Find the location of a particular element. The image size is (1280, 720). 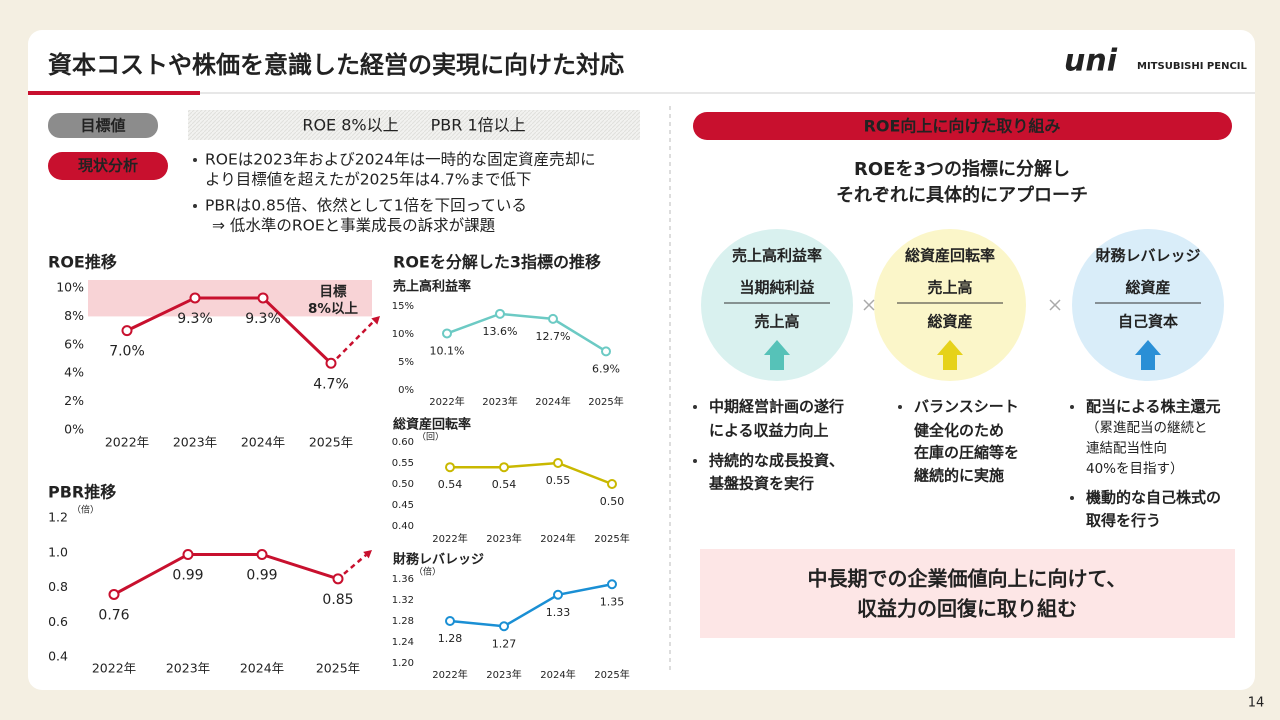

factor-bullet: 取得を行う is located at coordinates (1123, 521).